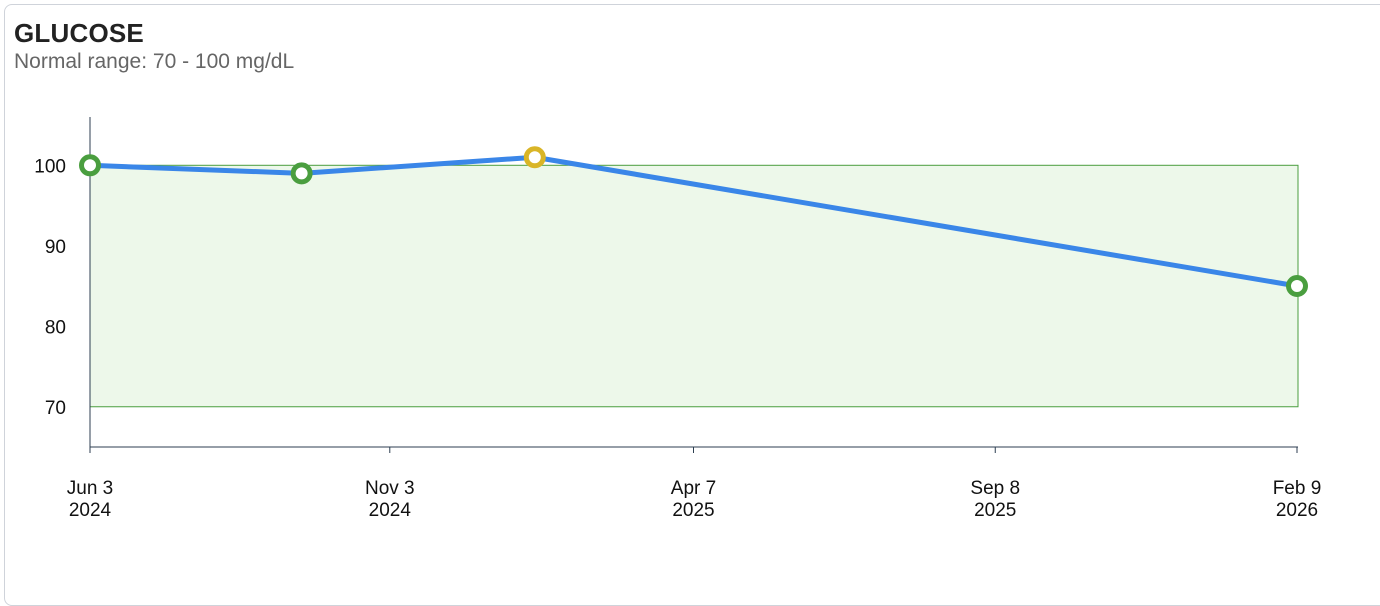 The height and width of the screenshot is (606, 1380). What do you see at coordinates (79, 33) in the screenshot?
I see `chart-title: GLUCOSE` at bounding box center [79, 33].